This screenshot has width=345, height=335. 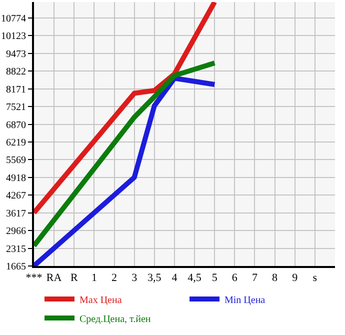 What do you see at coordinates (16, 90) in the screenshot?
I see `y-tick-label: 8171` at bounding box center [16, 90].